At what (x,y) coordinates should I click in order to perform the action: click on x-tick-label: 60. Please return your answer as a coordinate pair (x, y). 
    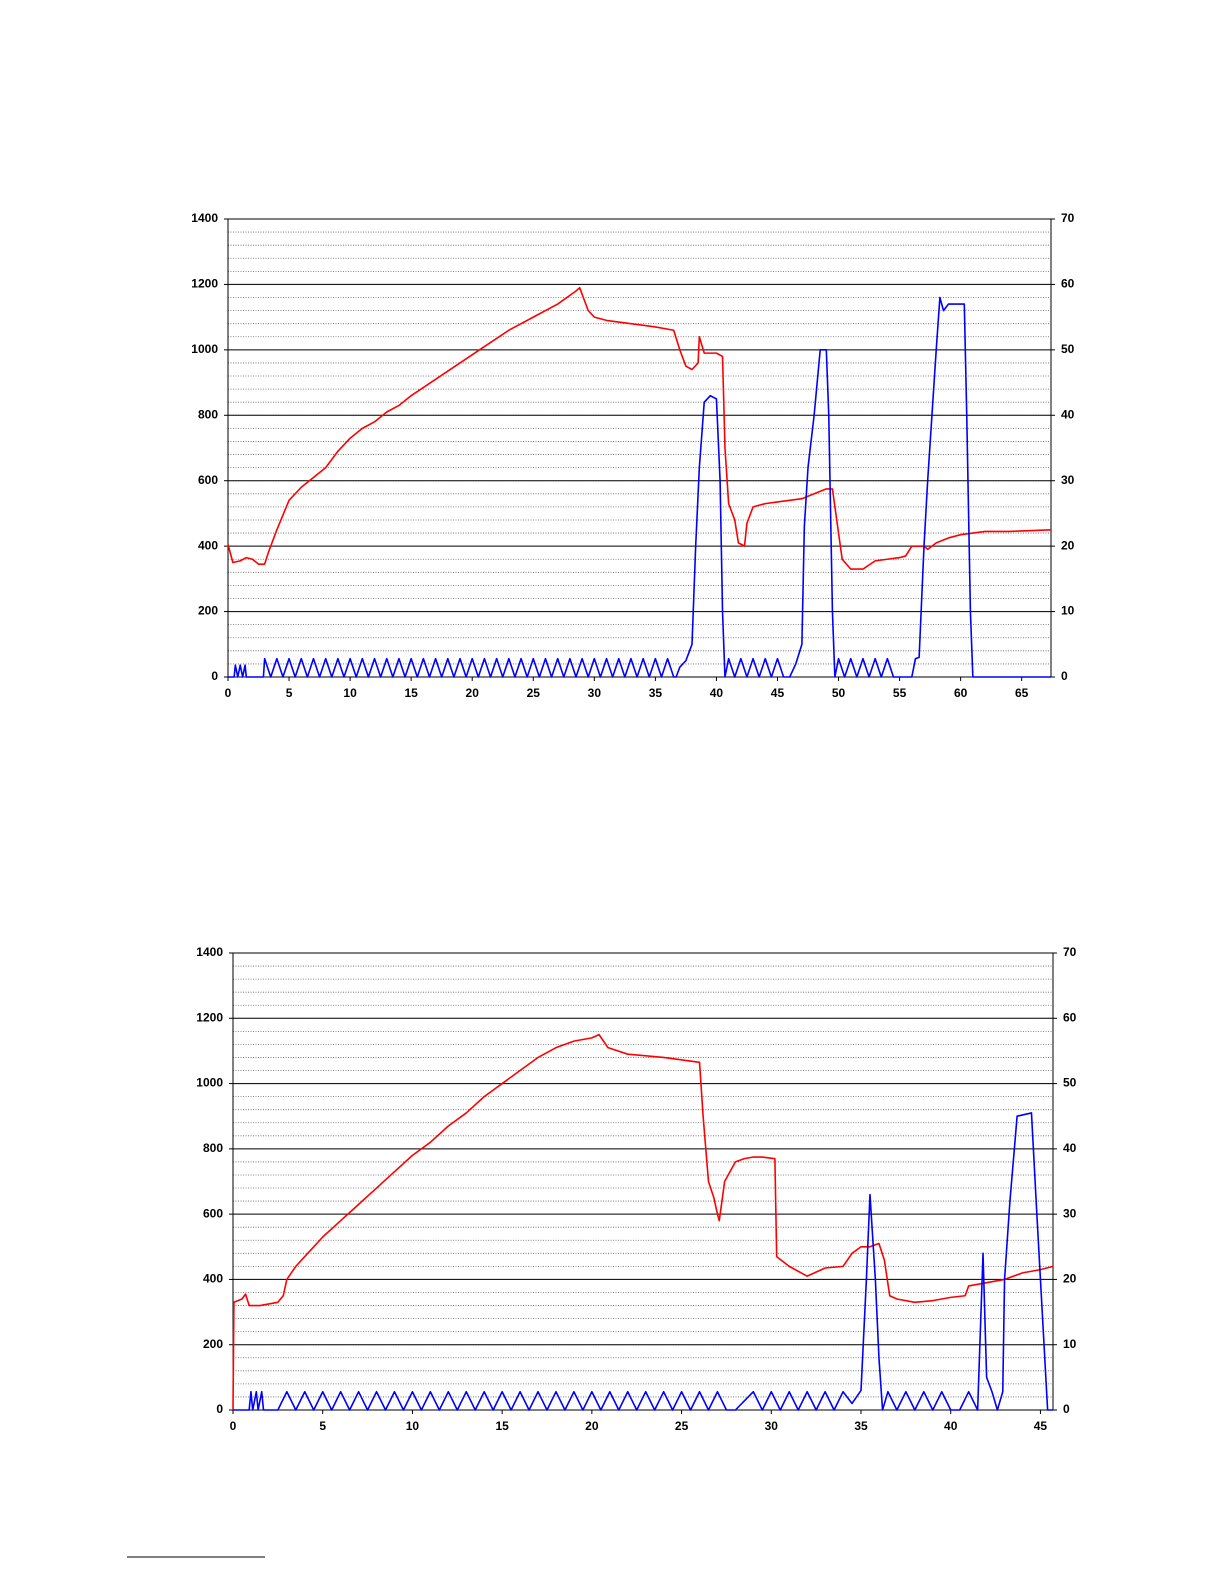
    Looking at the image, I should click on (961, 693).